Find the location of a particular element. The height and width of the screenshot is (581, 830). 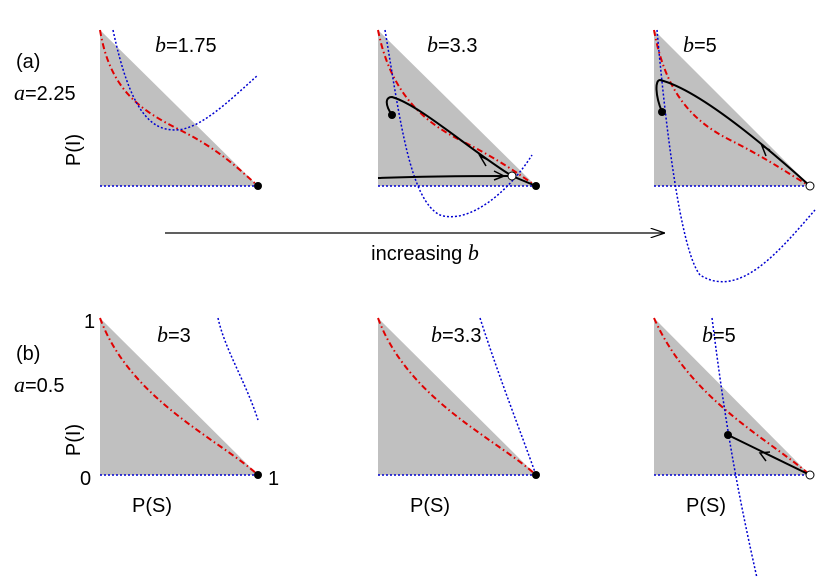

panel-a3 is located at coordinates (734, 156).